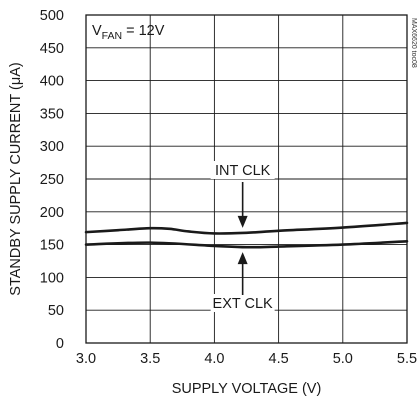  What do you see at coordinates (52, 180) in the screenshot?
I see `y-tick-label: 250` at bounding box center [52, 180].